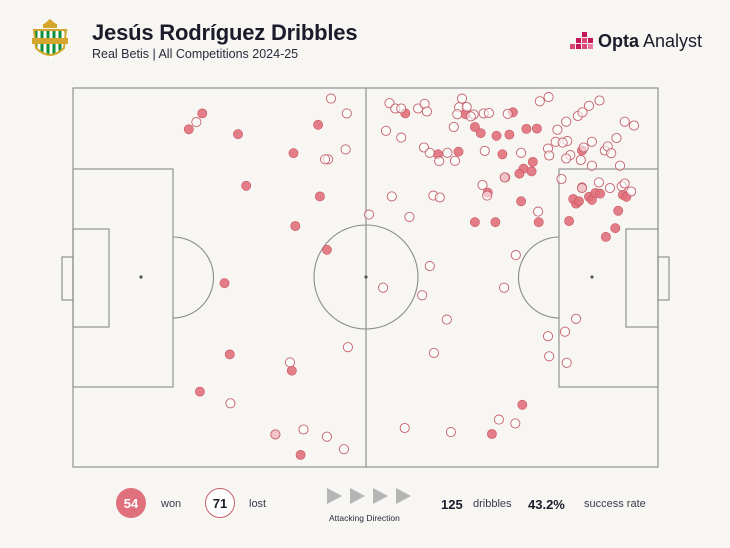 The width and height of the screenshot is (730, 548). Describe the element at coordinates (364, 518) in the screenshot. I see `attacking-direction-label: Attacking Direction` at that location.